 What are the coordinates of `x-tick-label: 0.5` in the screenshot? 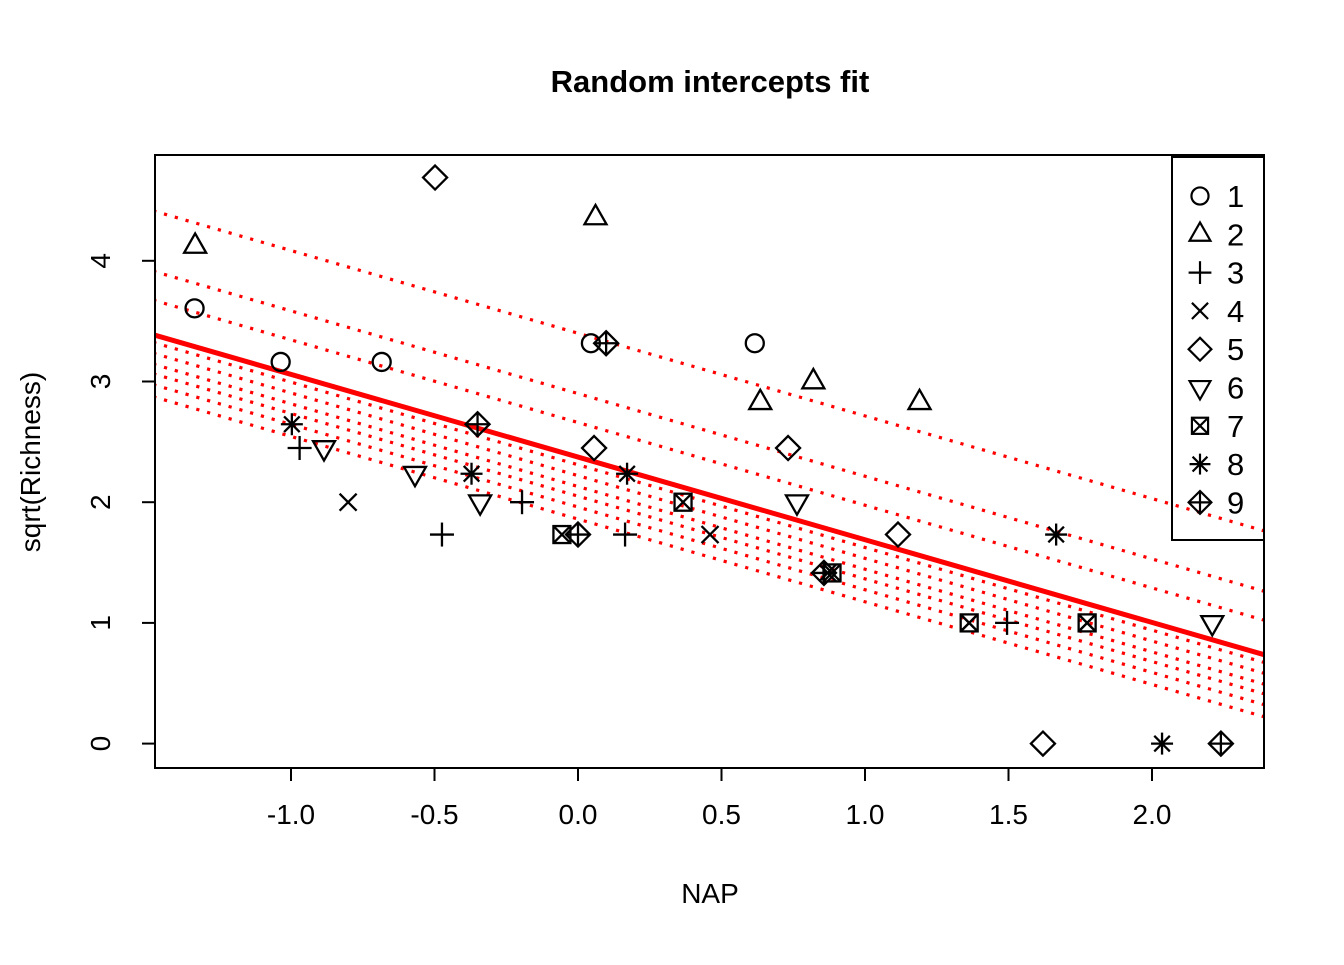 It's located at (721, 814).